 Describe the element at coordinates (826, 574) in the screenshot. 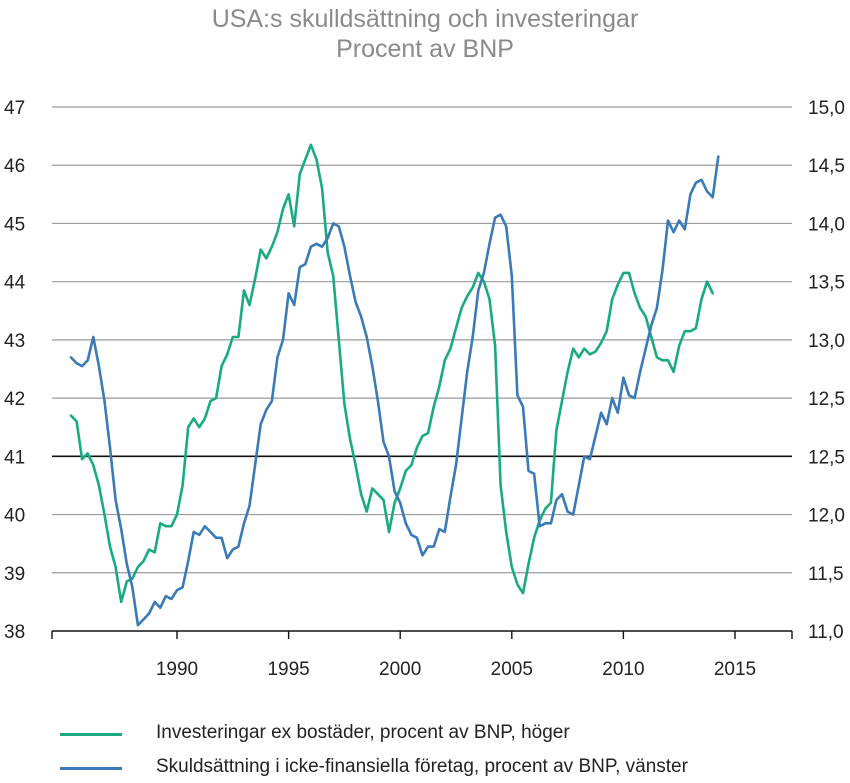

I see `right-tick-label: 11,5` at that location.